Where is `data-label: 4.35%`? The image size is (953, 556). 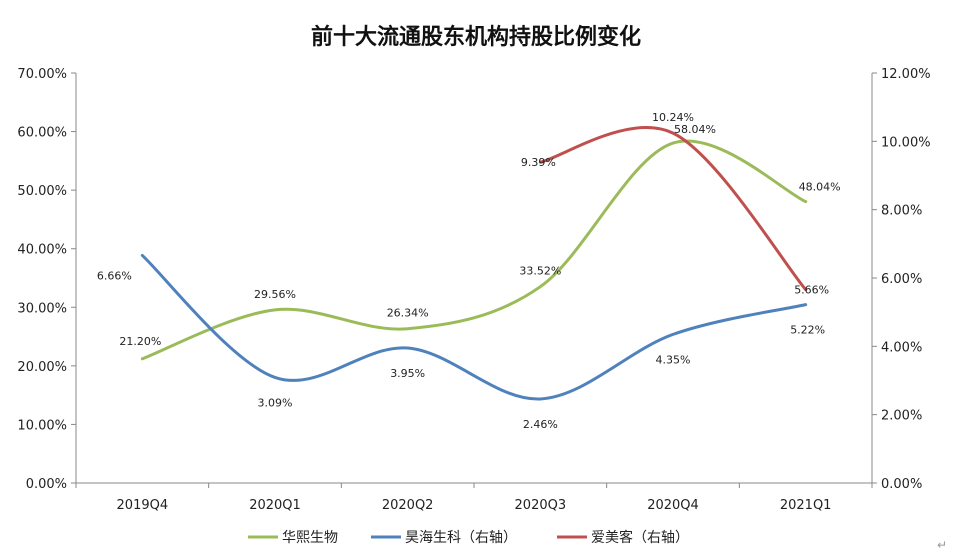 data-label: 4.35% is located at coordinates (673, 359).